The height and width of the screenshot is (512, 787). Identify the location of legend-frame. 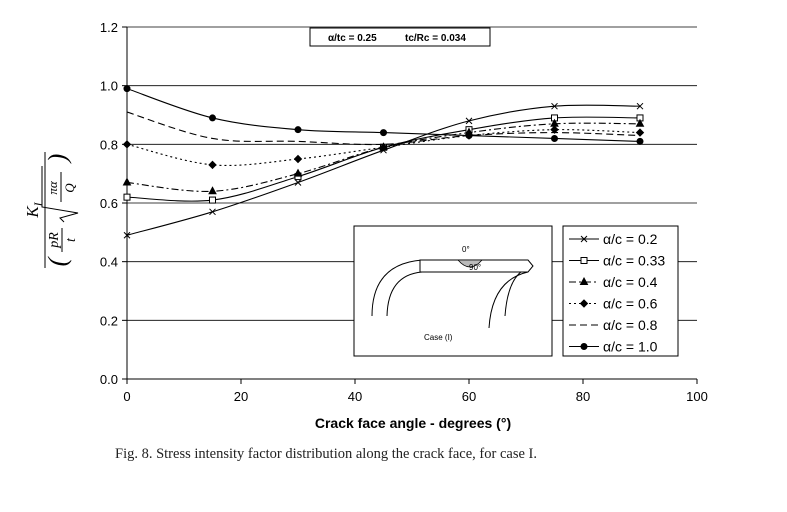
(620, 291).